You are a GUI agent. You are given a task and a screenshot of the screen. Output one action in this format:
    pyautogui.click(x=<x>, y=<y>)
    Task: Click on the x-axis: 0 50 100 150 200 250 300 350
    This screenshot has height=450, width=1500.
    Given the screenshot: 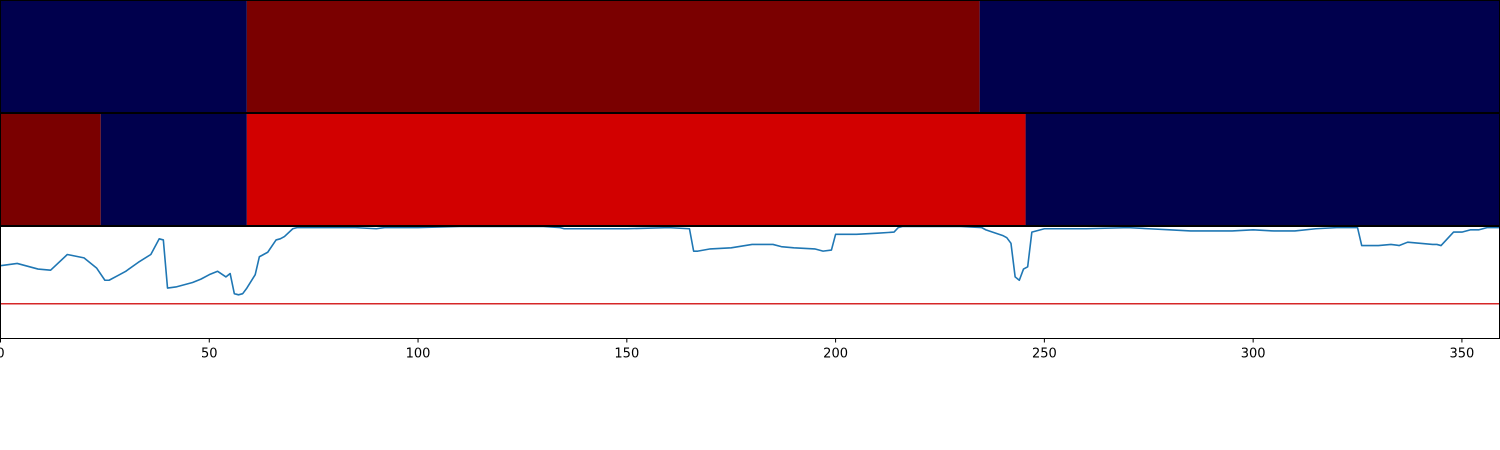 What is the action you would take?
    pyautogui.click(x=737, y=350)
    